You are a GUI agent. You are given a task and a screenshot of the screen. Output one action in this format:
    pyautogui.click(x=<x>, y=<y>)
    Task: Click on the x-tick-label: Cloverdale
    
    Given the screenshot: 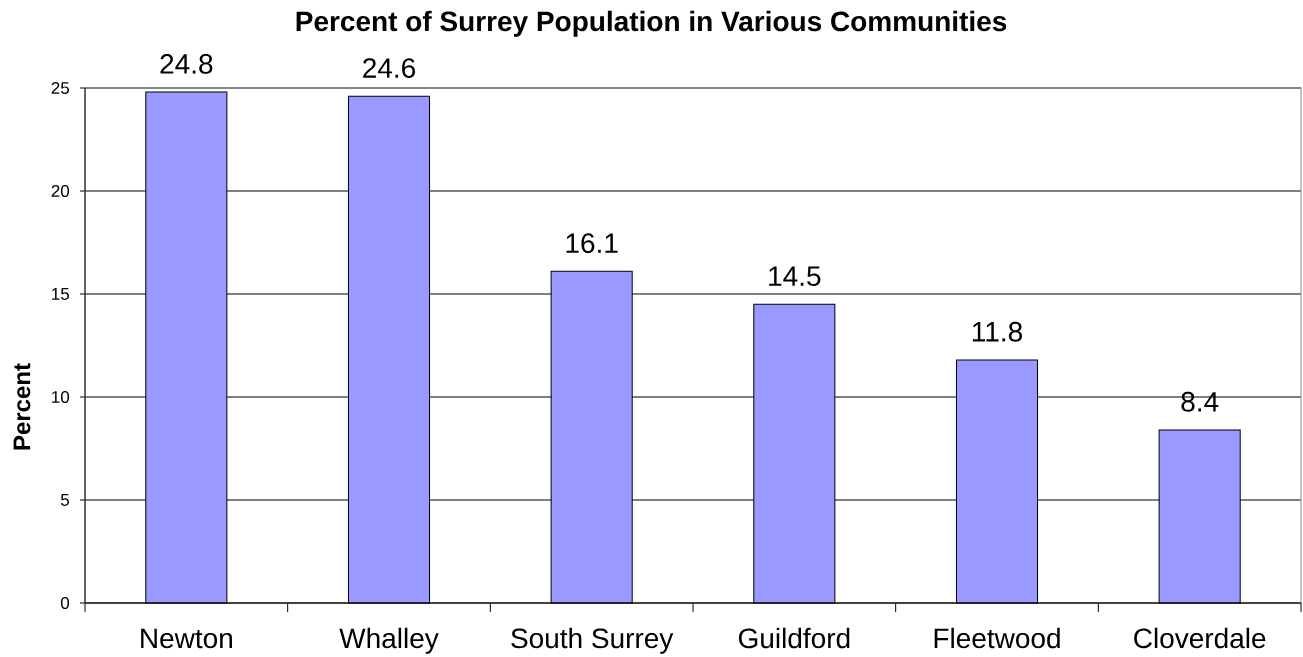 What is the action you would take?
    pyautogui.click(x=1200, y=638)
    